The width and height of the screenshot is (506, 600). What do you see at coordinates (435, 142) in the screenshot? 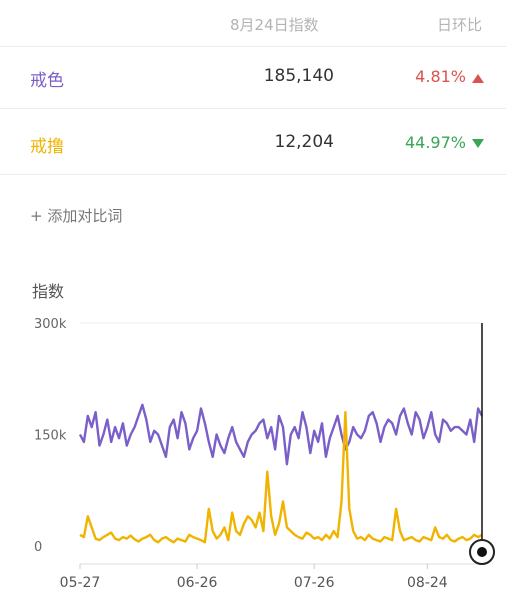
I see `change-percent: 44.97%` at bounding box center [435, 142].